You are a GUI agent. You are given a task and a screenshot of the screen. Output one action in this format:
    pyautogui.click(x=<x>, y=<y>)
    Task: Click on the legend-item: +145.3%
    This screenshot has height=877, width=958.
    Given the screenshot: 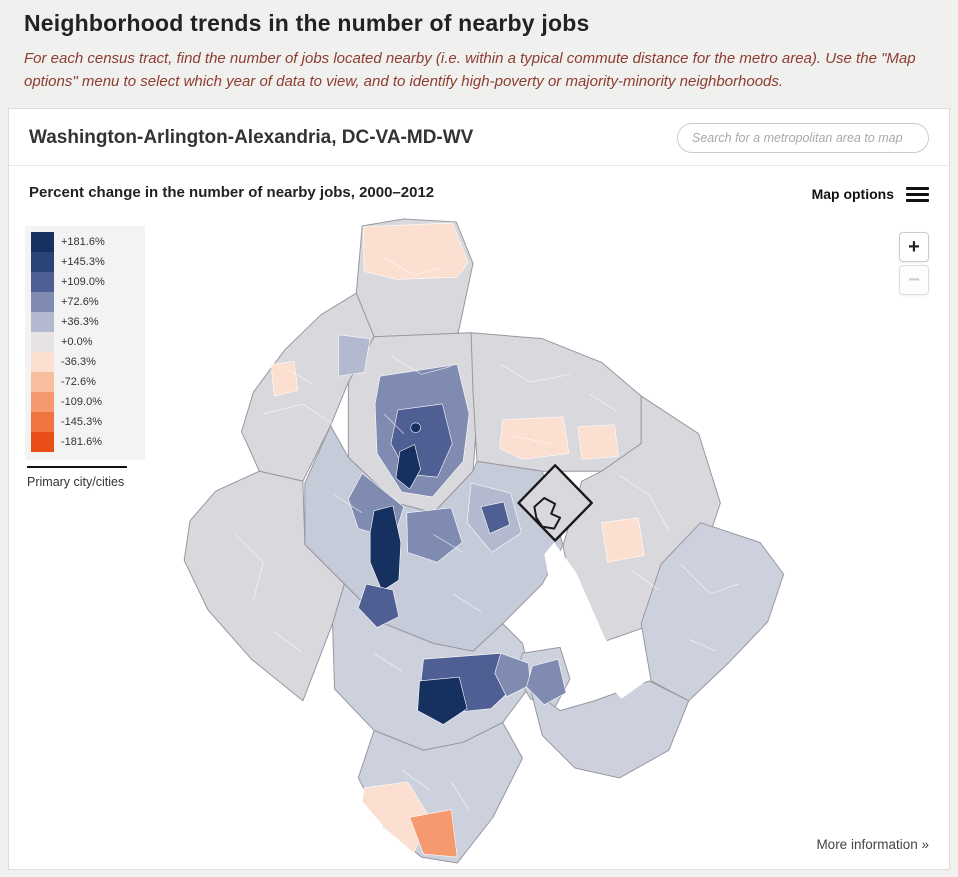 What is the action you would take?
    pyautogui.click(x=84, y=261)
    